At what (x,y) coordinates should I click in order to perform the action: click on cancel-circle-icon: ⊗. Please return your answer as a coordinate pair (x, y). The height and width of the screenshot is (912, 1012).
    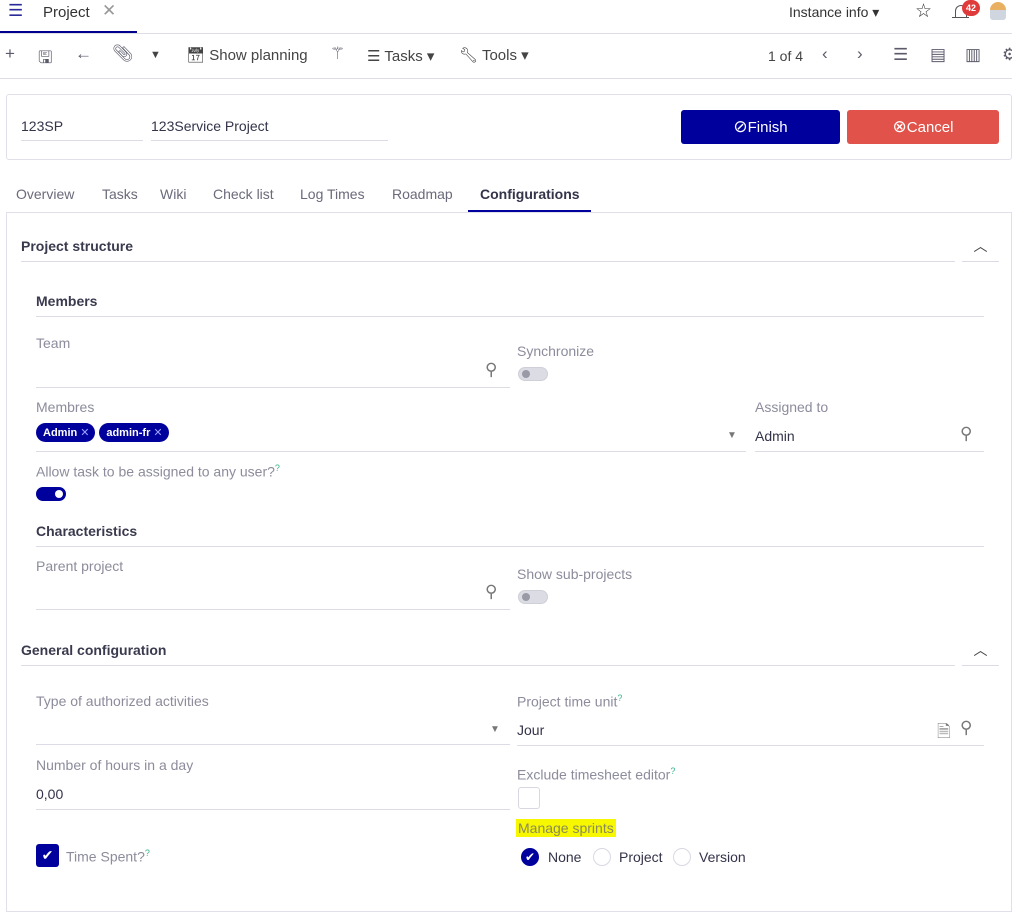
    Looking at the image, I should click on (899, 126).